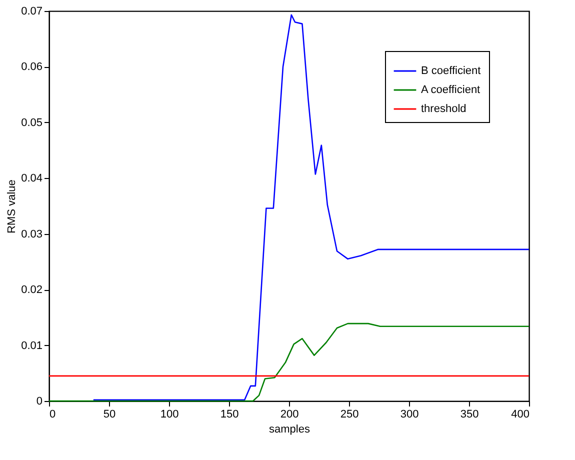 This screenshot has width=575, height=460. What do you see at coordinates (31, 67) in the screenshot?
I see `y-tick-label: 0.06` at bounding box center [31, 67].